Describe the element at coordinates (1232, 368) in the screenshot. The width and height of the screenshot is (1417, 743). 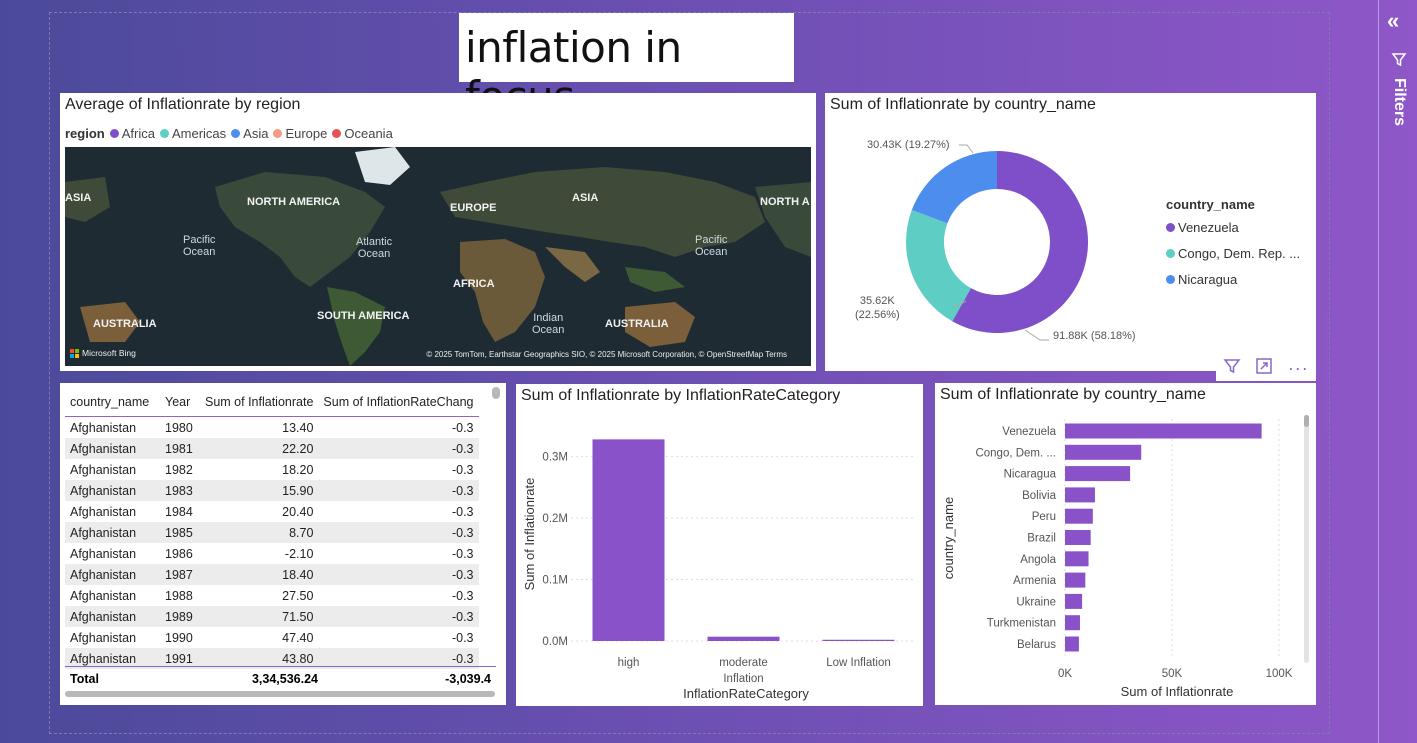
I see `filter-icon` at that location.